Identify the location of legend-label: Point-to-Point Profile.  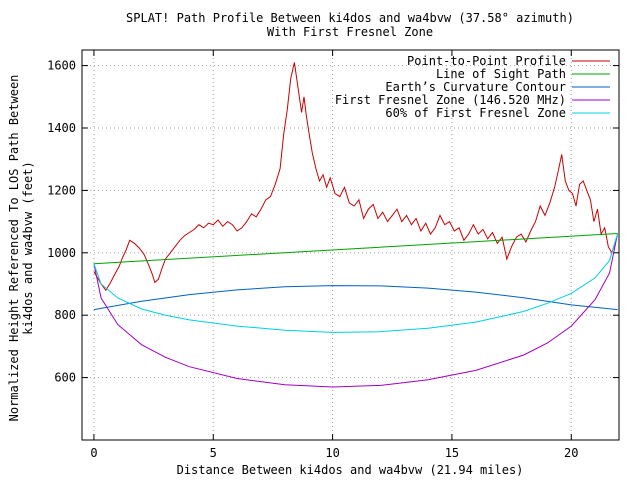
(486, 61).